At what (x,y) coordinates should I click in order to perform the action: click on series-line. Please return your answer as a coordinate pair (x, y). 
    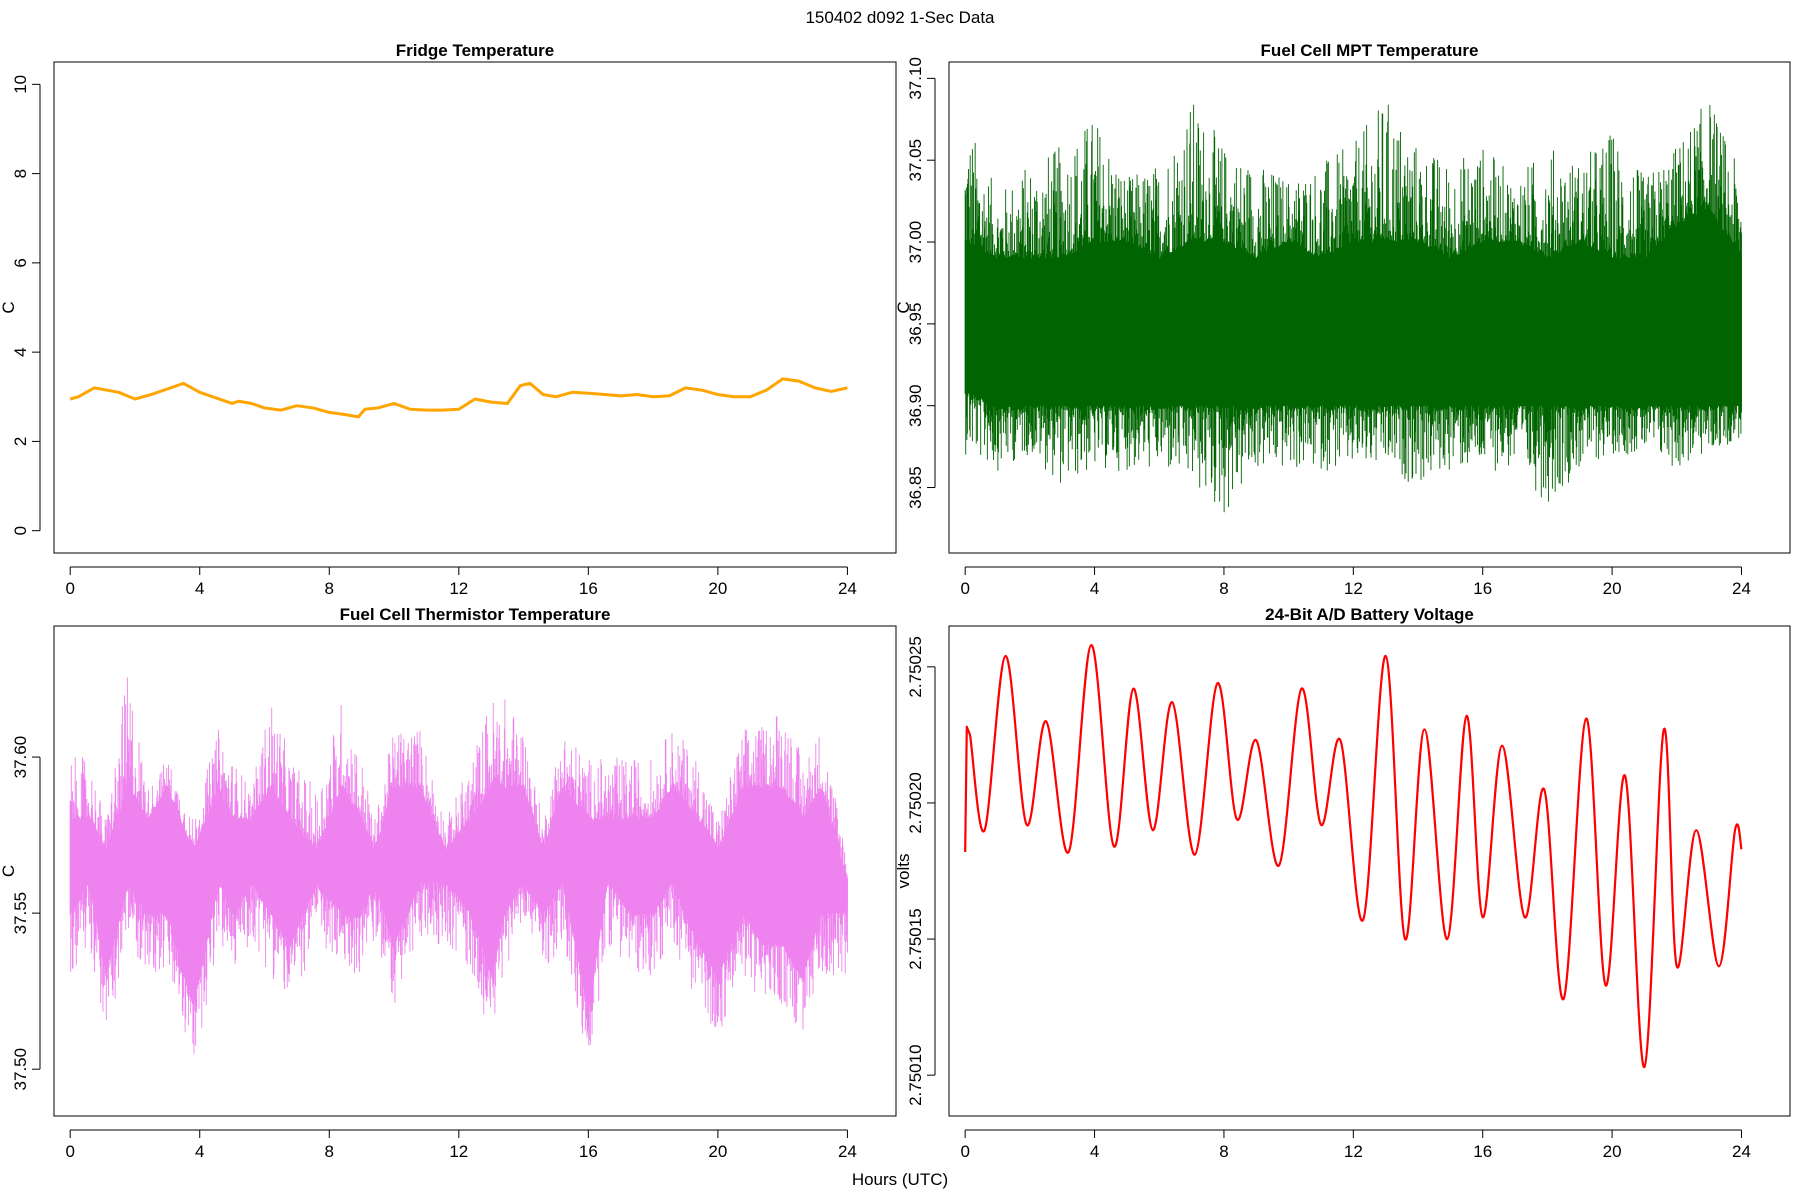
    Looking at the image, I should click on (458, 398).